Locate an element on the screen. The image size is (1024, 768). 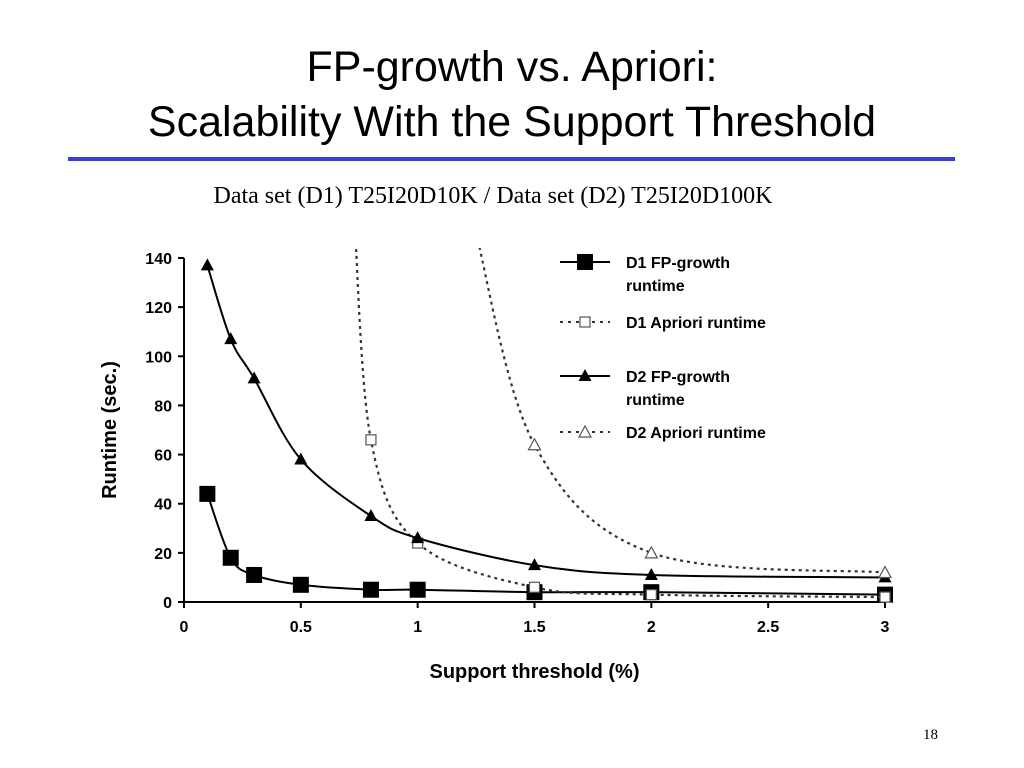
y-tick-label: 120 is located at coordinates (158, 308).